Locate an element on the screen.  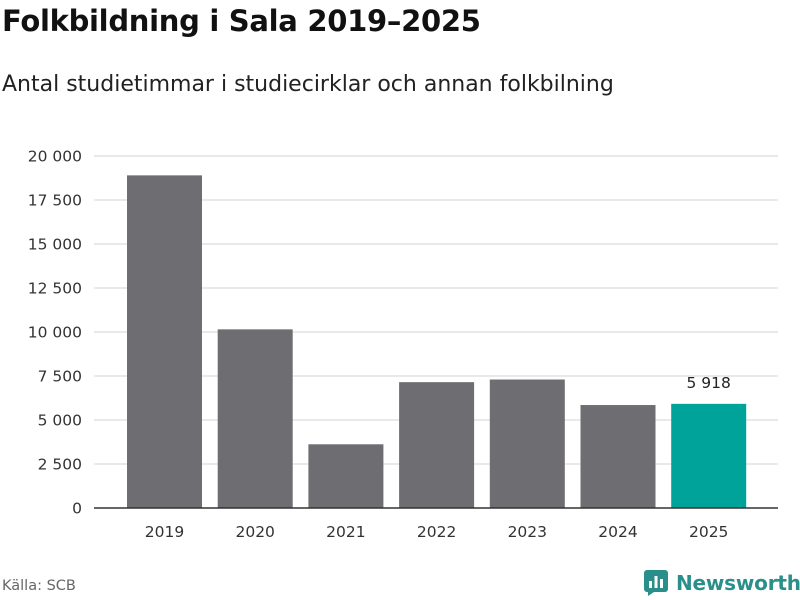
bar-2022 is located at coordinates (437, 445).